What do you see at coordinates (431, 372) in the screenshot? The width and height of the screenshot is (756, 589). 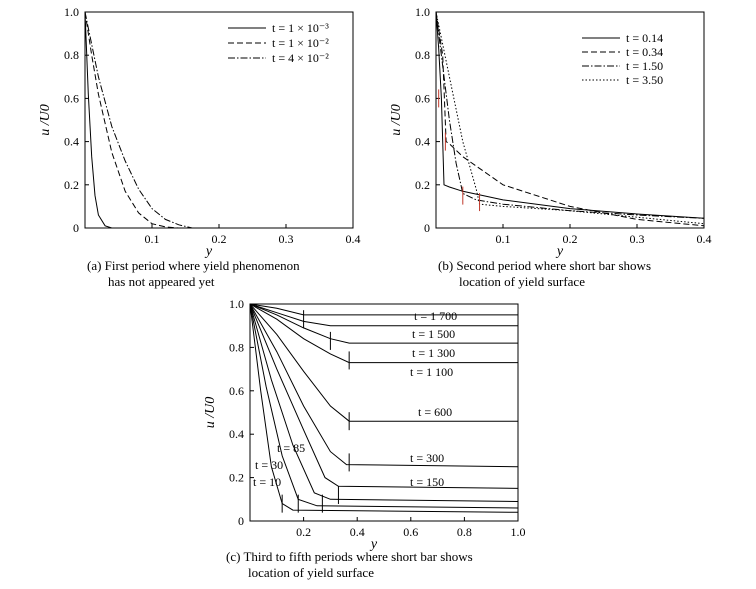 I see `series-label: t = 1 100` at bounding box center [431, 372].